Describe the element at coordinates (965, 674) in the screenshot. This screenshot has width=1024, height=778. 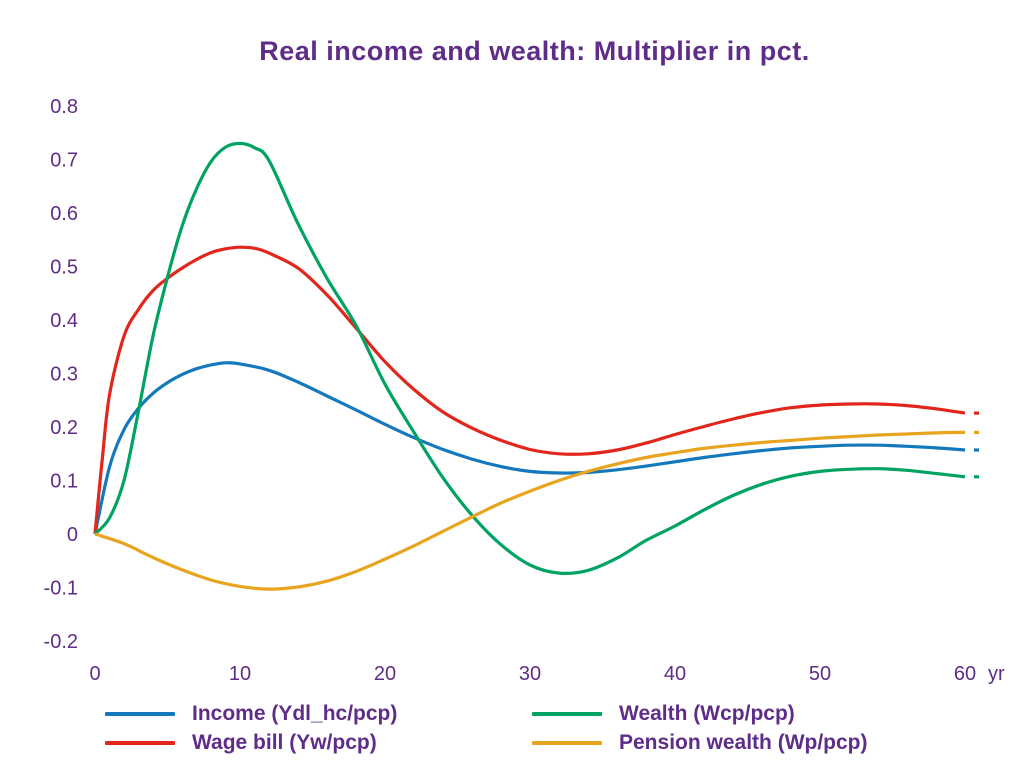
I see `x-axis-tick-label: 60` at that location.